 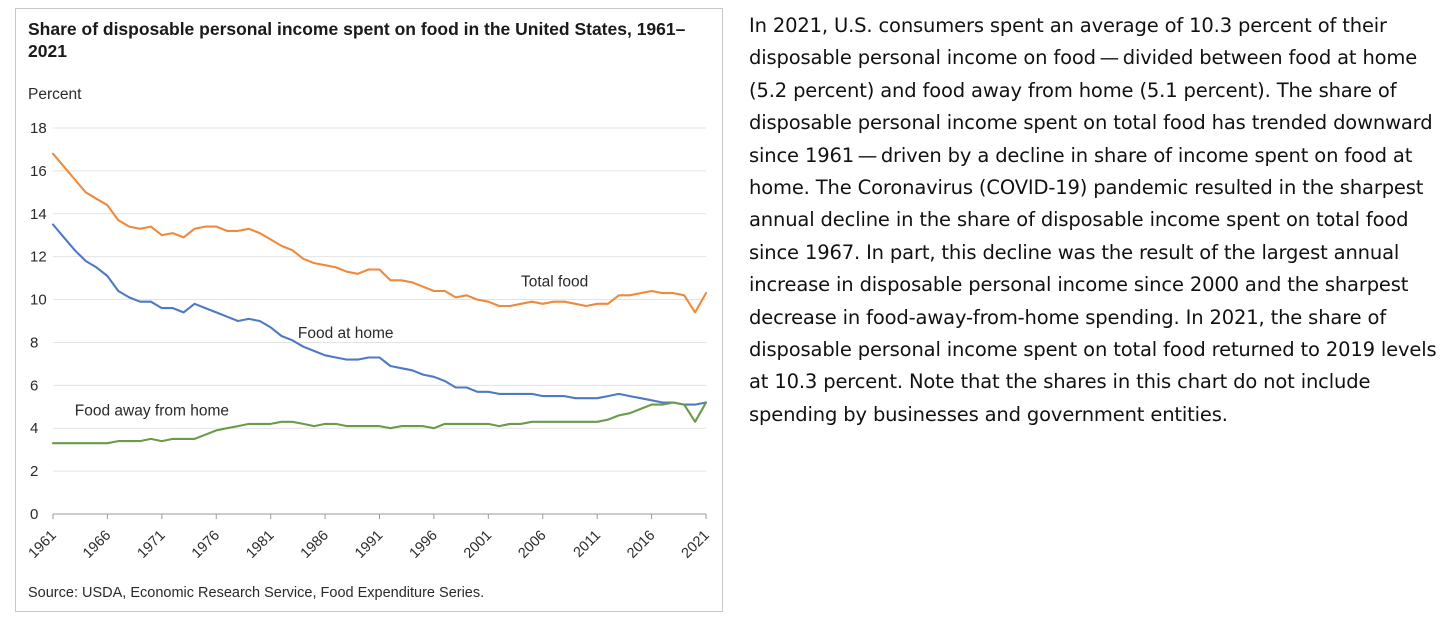 I want to click on series-line-food-away-from-home, so click(x=379, y=423).